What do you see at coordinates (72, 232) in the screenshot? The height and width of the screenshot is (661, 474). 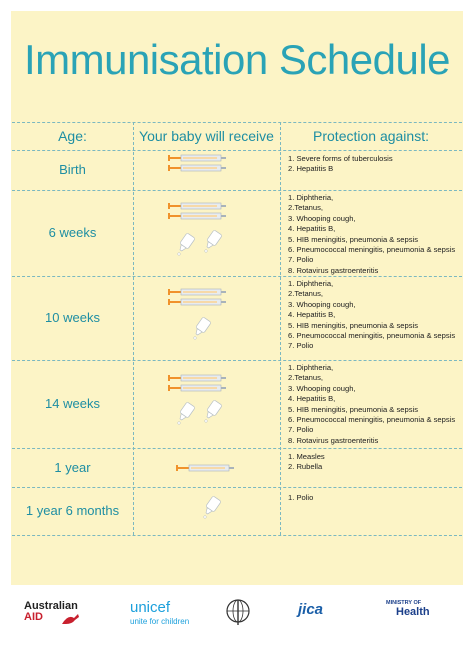 I see `age-label: 6 weeks` at bounding box center [72, 232].